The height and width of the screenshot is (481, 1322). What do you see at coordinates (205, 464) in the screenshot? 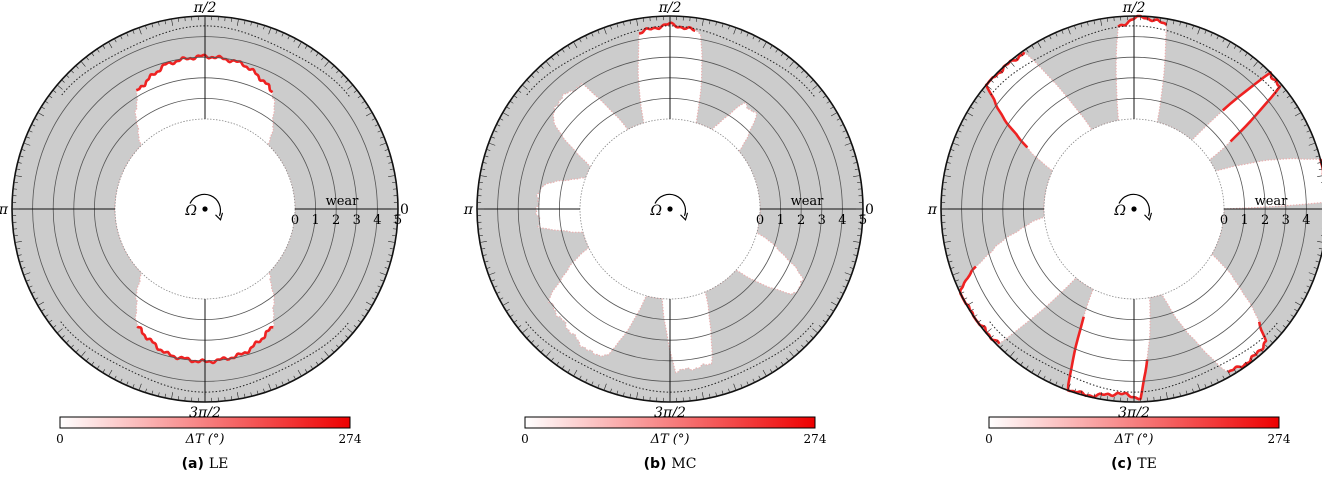
I see `panel-caption: (a) LE` at bounding box center [205, 464].